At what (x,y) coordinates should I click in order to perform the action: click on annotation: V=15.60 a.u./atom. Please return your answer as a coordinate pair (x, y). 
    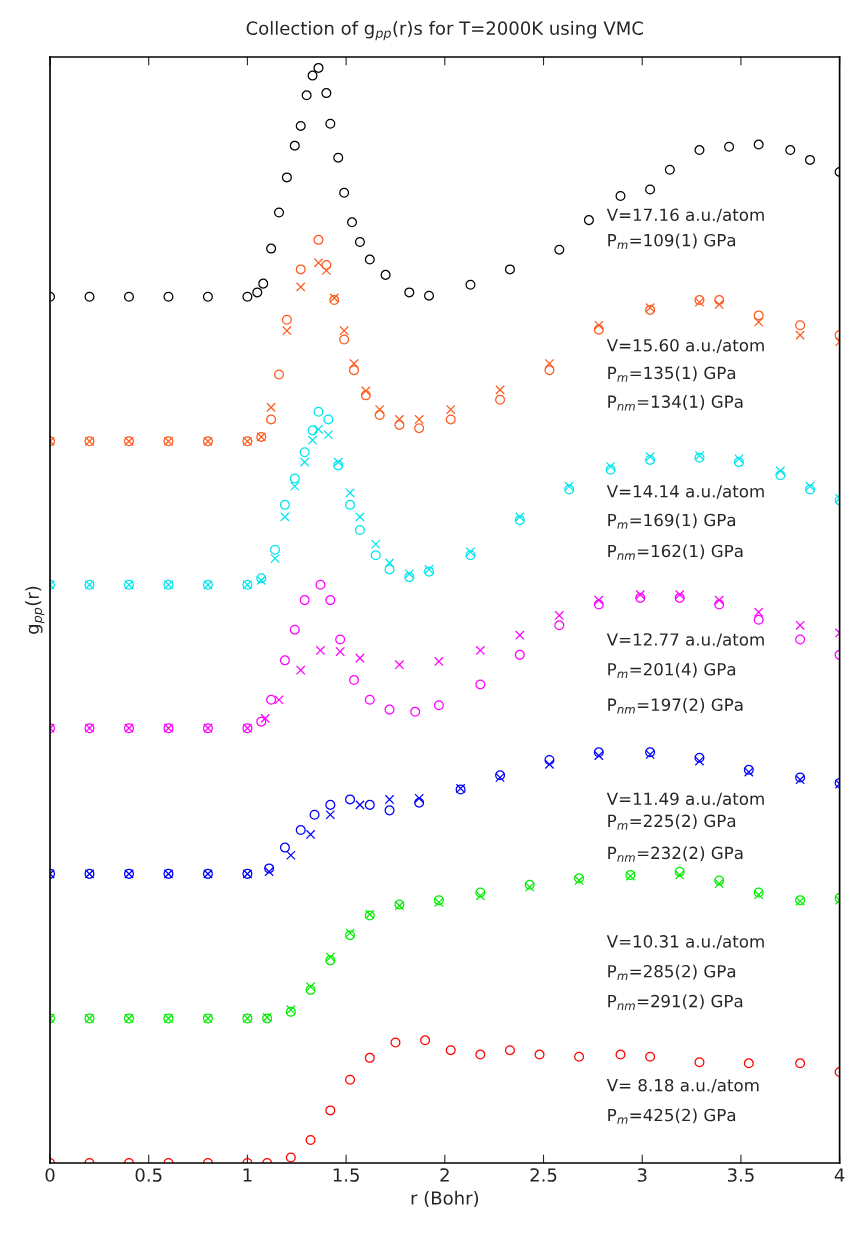
    Looking at the image, I should click on (685, 345).